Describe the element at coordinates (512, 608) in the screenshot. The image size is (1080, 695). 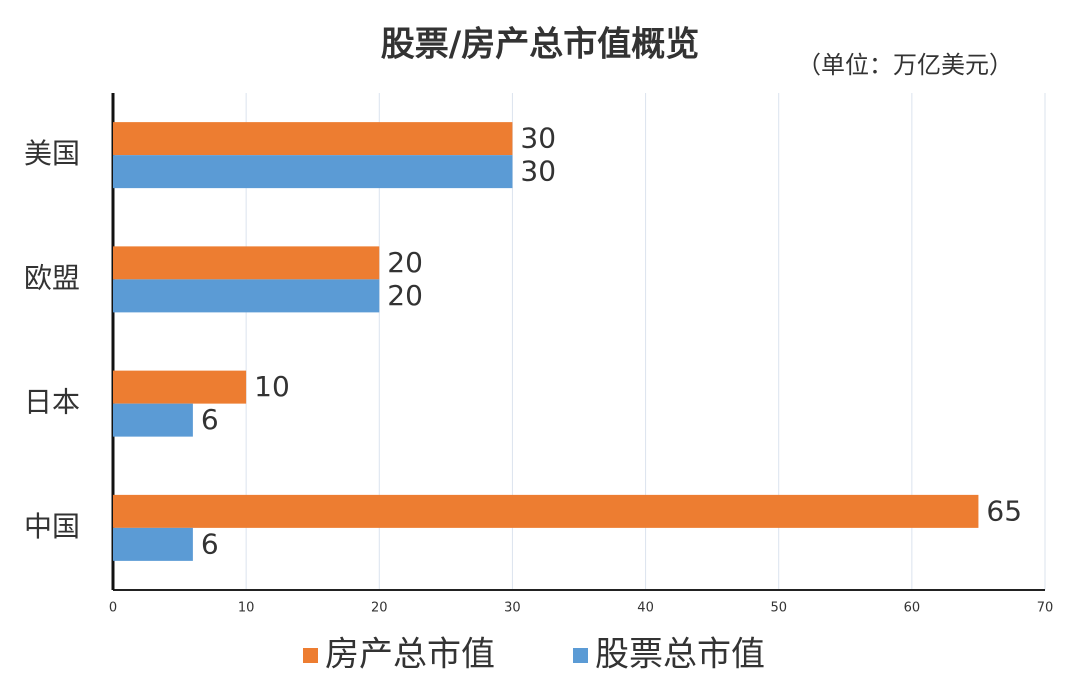
I see `x-tick-label: 30` at that location.